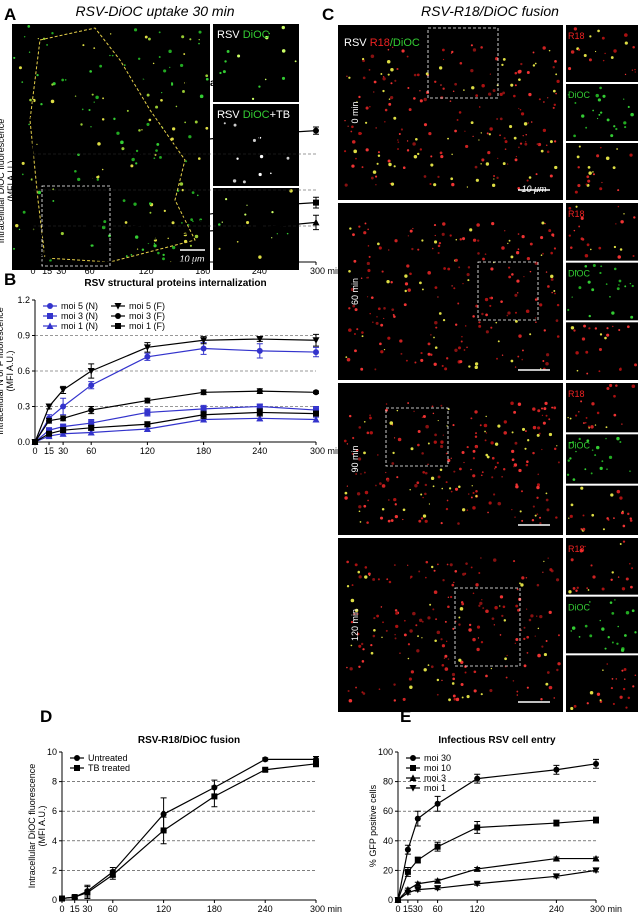 Image resolution: width=642 pixels, height=922 pixels. Describe the element at coordinates (576, 394) in the screenshot. I see `channel-label: R18` at that location.